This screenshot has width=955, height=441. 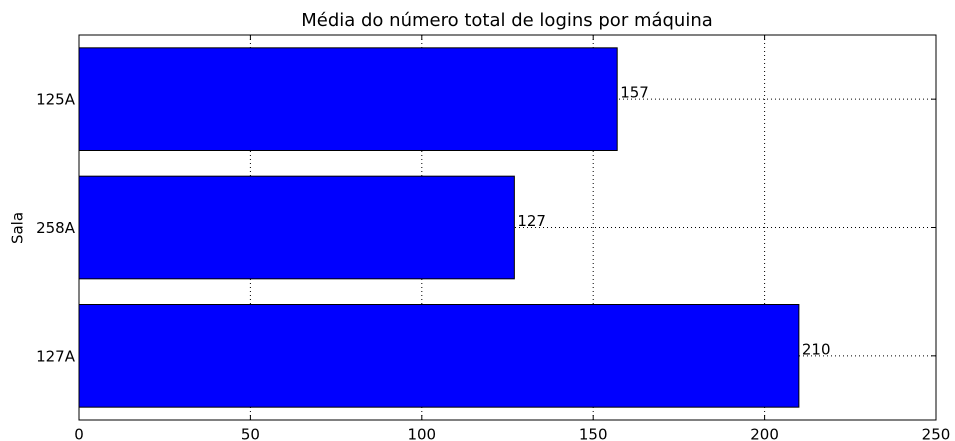 I want to click on x-tick-label: 50, so click(x=250, y=433).